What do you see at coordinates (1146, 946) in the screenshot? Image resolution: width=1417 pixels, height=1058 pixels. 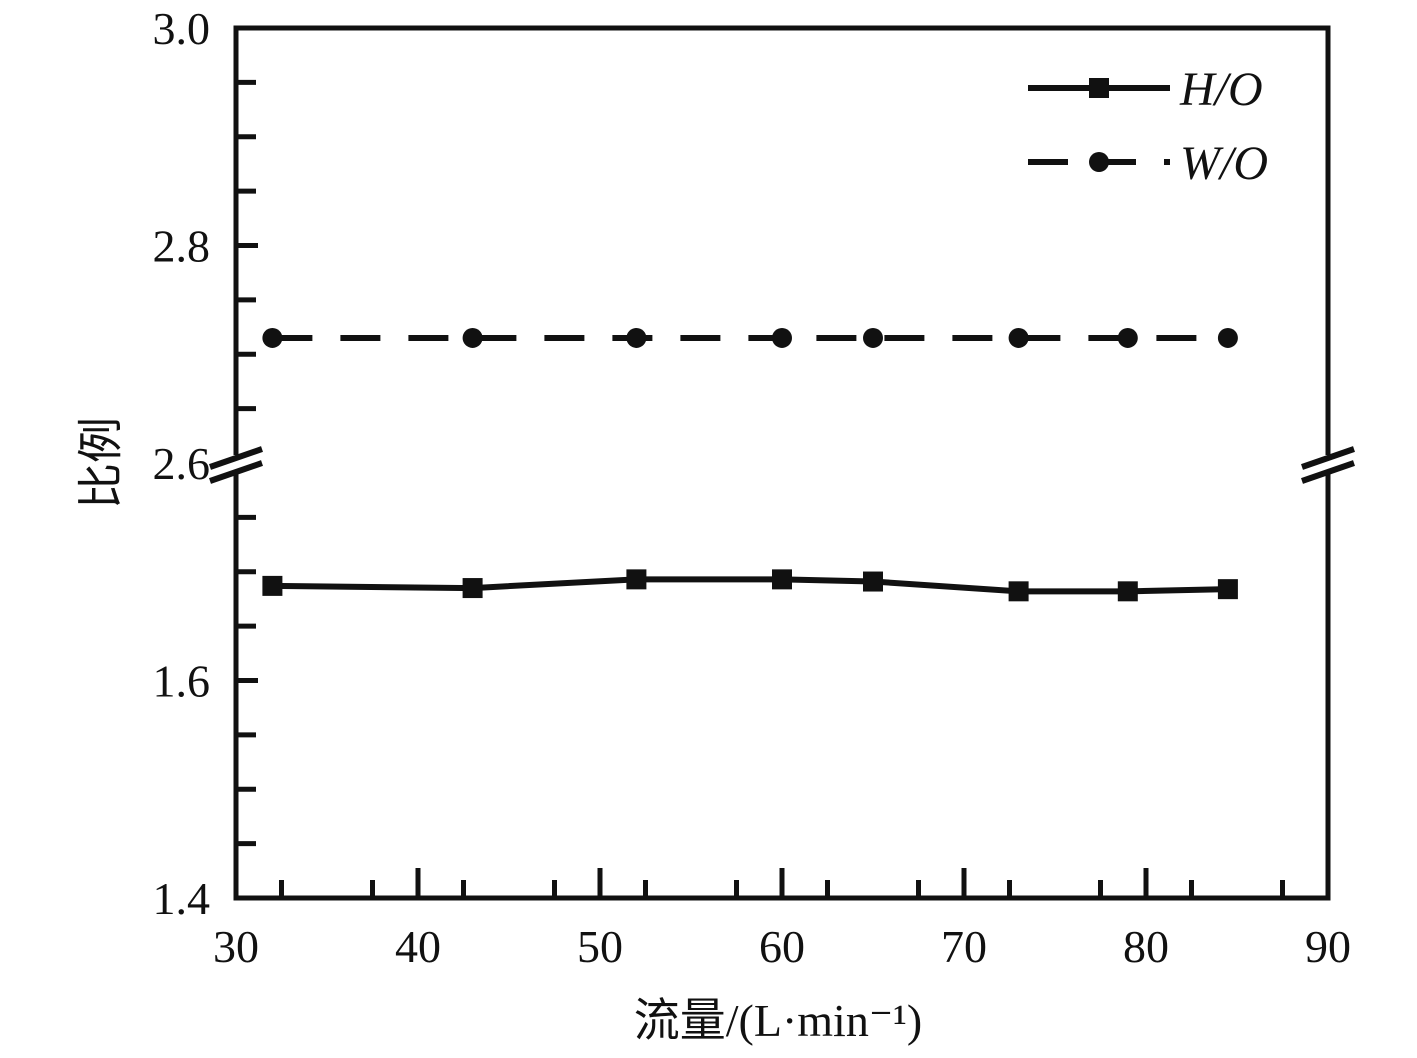 I see `x-tick-label: 80` at bounding box center [1146, 946].